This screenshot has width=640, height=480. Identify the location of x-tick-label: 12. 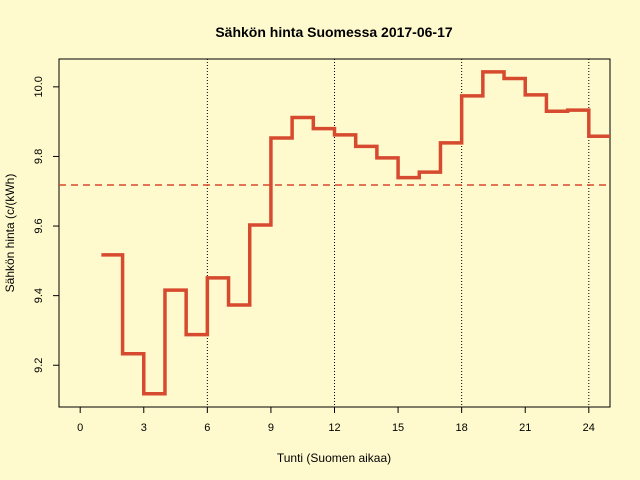
(334, 428).